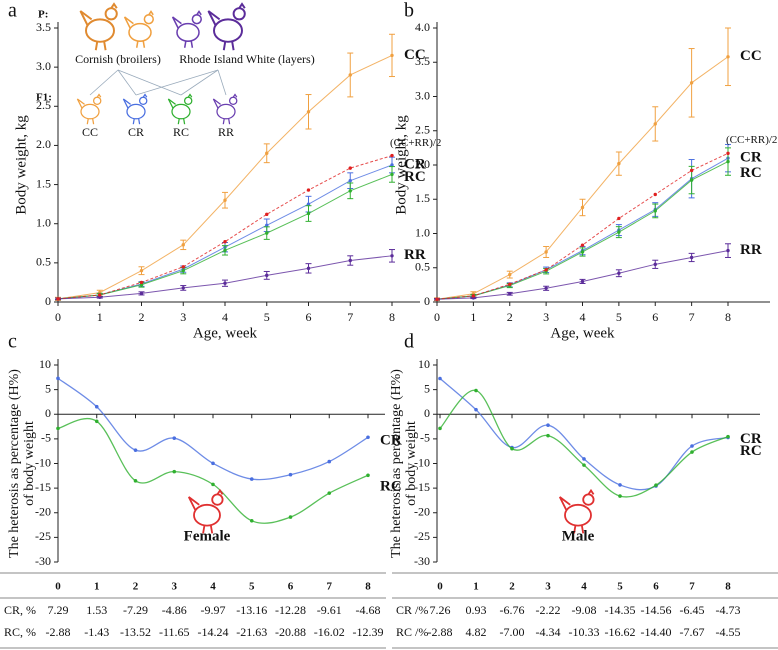 Image resolution: width=778 pixels, height=650 pixels. I want to click on table-cell: -7.00, so click(512, 632).